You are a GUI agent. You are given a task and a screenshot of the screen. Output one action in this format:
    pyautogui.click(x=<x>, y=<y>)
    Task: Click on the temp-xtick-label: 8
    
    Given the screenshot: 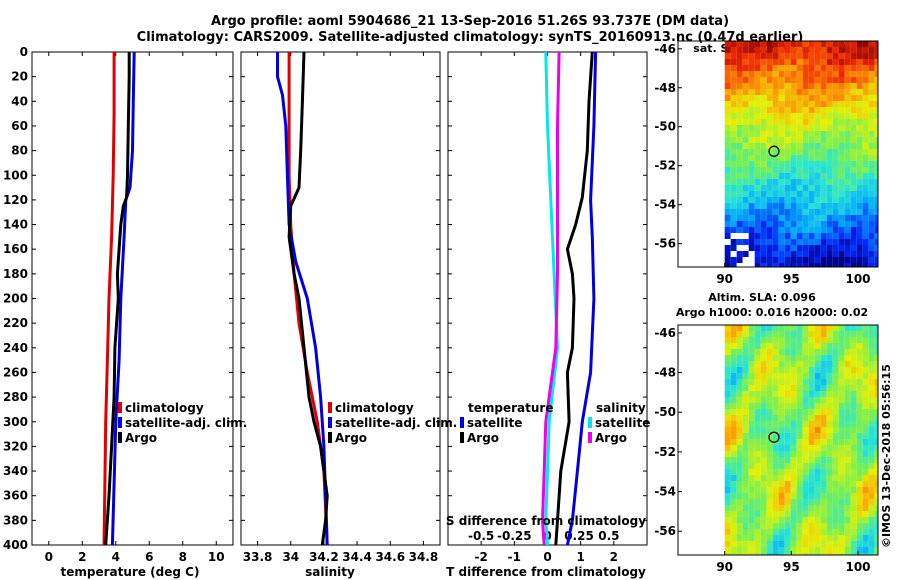 What is the action you would take?
    pyautogui.click(x=183, y=557)
    